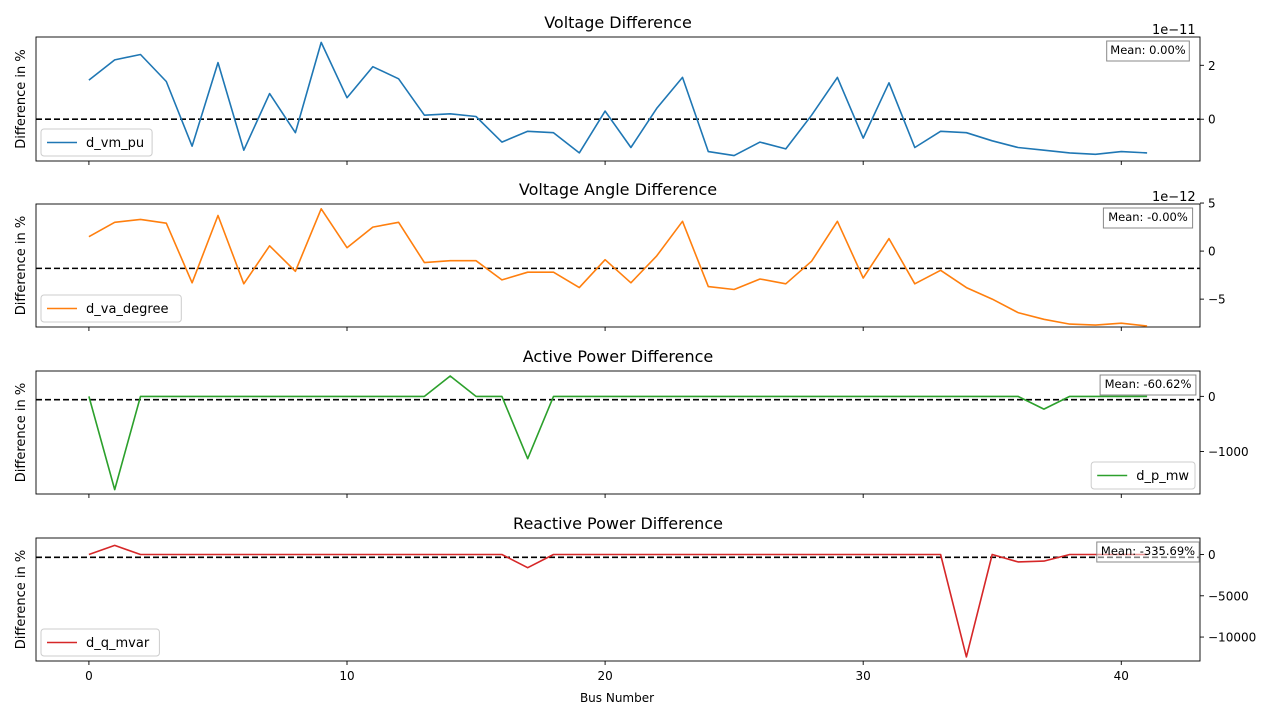 The image size is (1280, 720). I want to click on mean-annotation-text: Mean: 0.00%, so click(1147, 50).